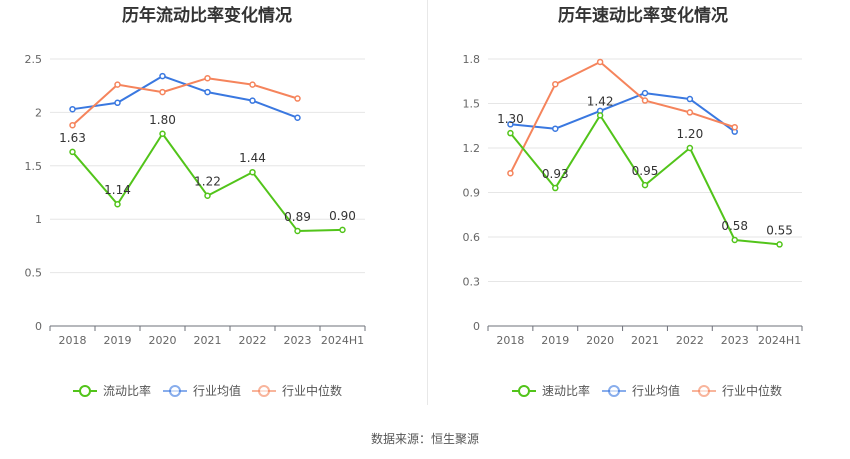 The image size is (850, 459). Describe the element at coordinates (34, 59) in the screenshot. I see `y-tick-label: 2.5` at that location.